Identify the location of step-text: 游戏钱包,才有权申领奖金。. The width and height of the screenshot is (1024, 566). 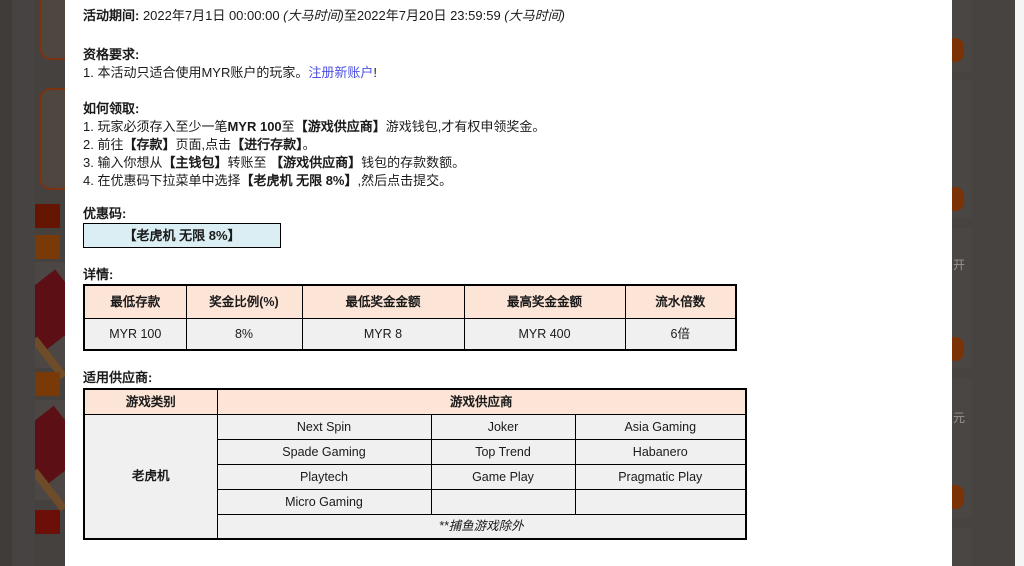
(465, 126).